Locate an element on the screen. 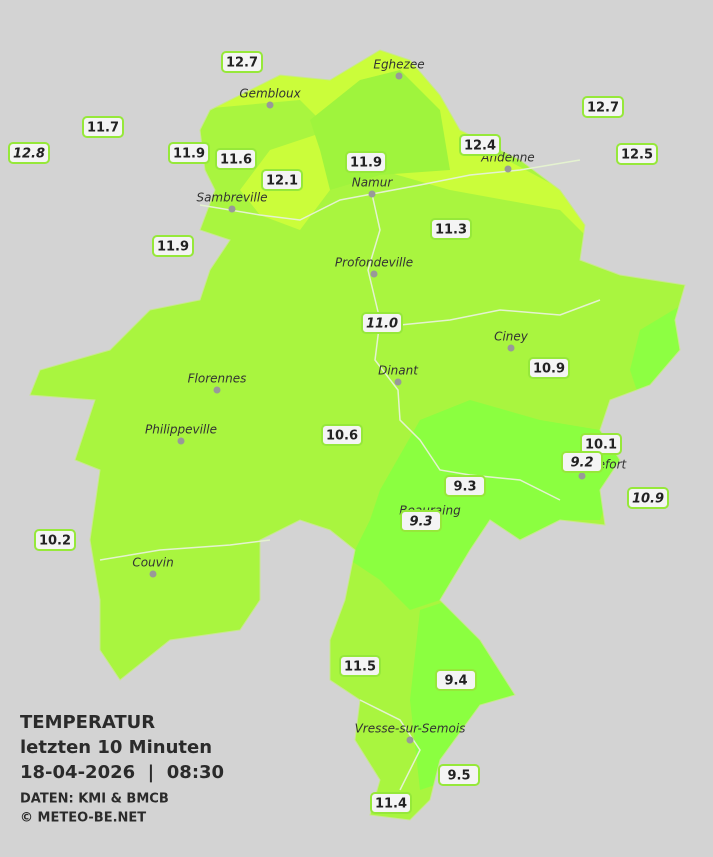 This screenshot has height=857, width=713. station-value: 10.1 is located at coordinates (601, 445).